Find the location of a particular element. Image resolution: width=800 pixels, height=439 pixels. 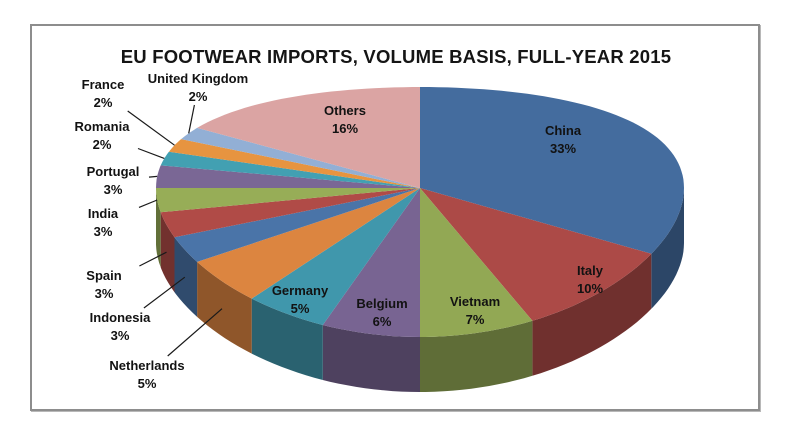

pie-slice-belgium is located at coordinates (371, 262).